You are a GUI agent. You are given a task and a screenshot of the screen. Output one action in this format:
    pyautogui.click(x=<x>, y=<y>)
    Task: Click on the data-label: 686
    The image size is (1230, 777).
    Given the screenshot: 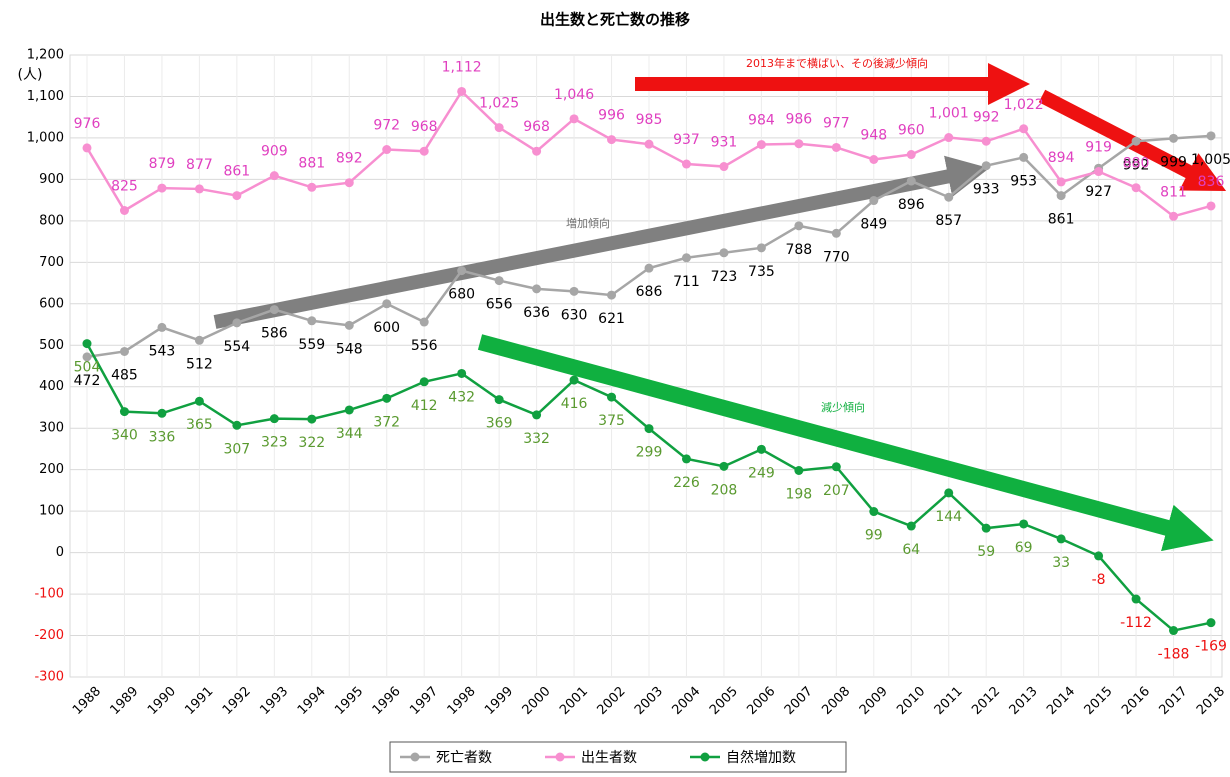 What is the action you would take?
    pyautogui.click(x=649, y=292)
    